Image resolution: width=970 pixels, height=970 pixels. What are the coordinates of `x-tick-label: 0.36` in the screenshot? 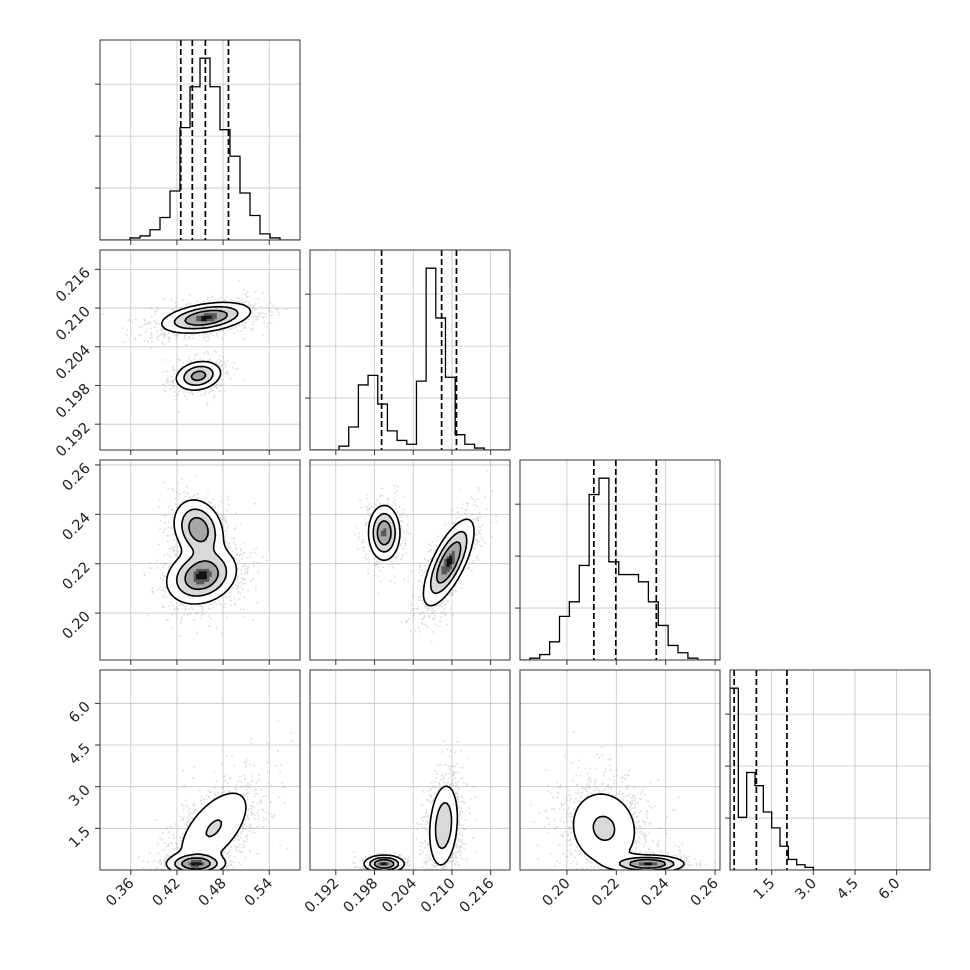 It's located at (120, 893).